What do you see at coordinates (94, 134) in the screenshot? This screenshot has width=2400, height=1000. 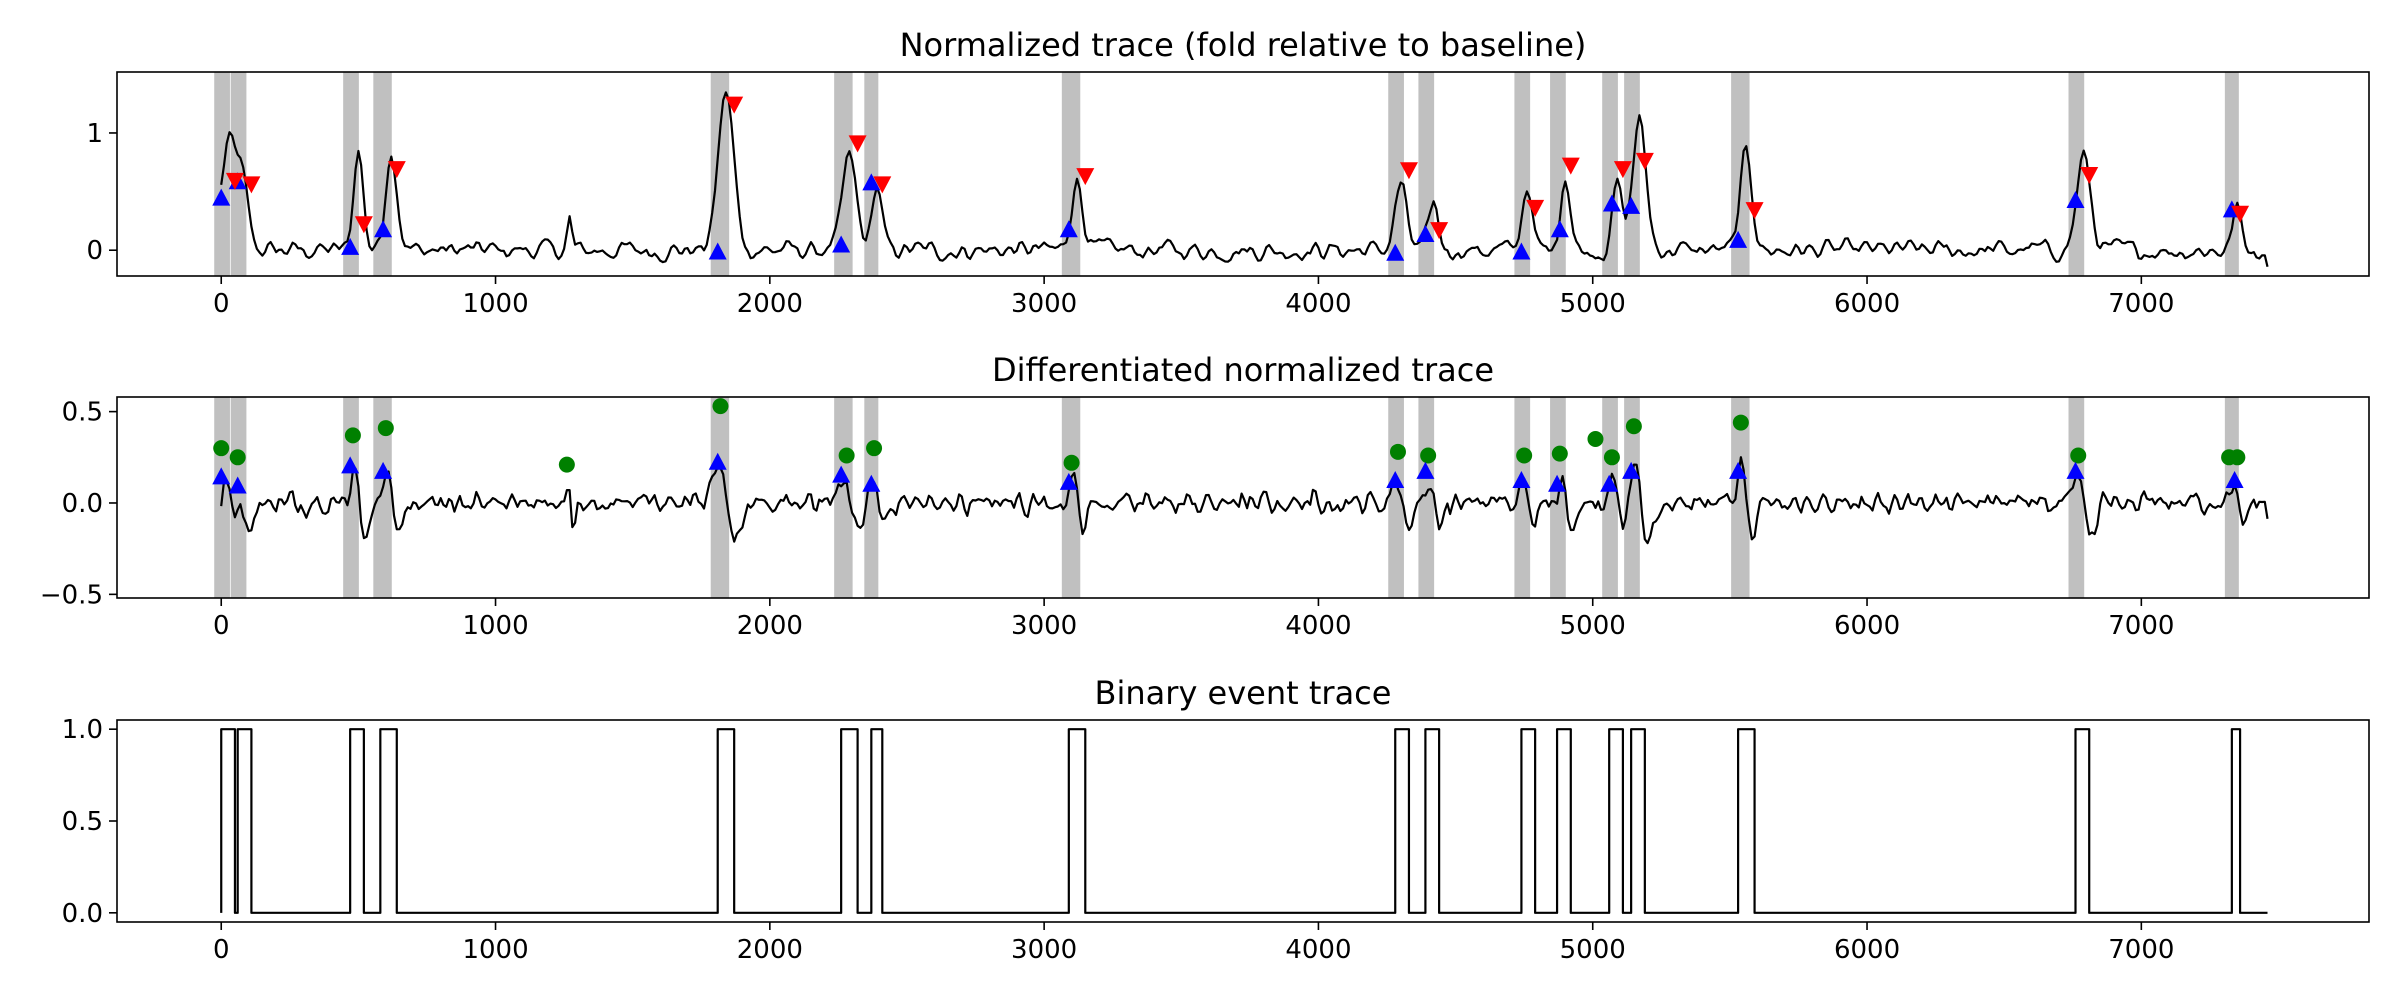 I see `y-tick-label: 1` at bounding box center [94, 134].